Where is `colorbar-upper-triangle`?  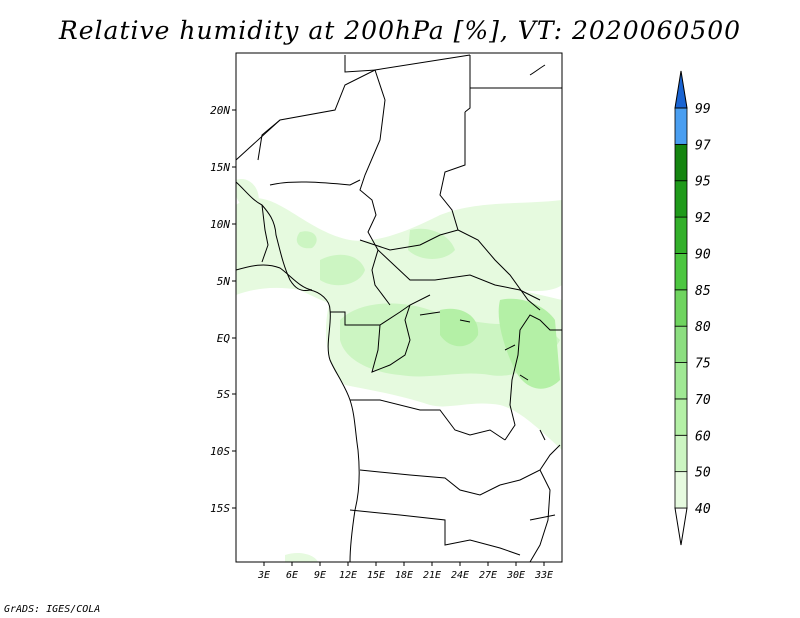
colorbar-upper-triangle is located at coordinates (681, 89).